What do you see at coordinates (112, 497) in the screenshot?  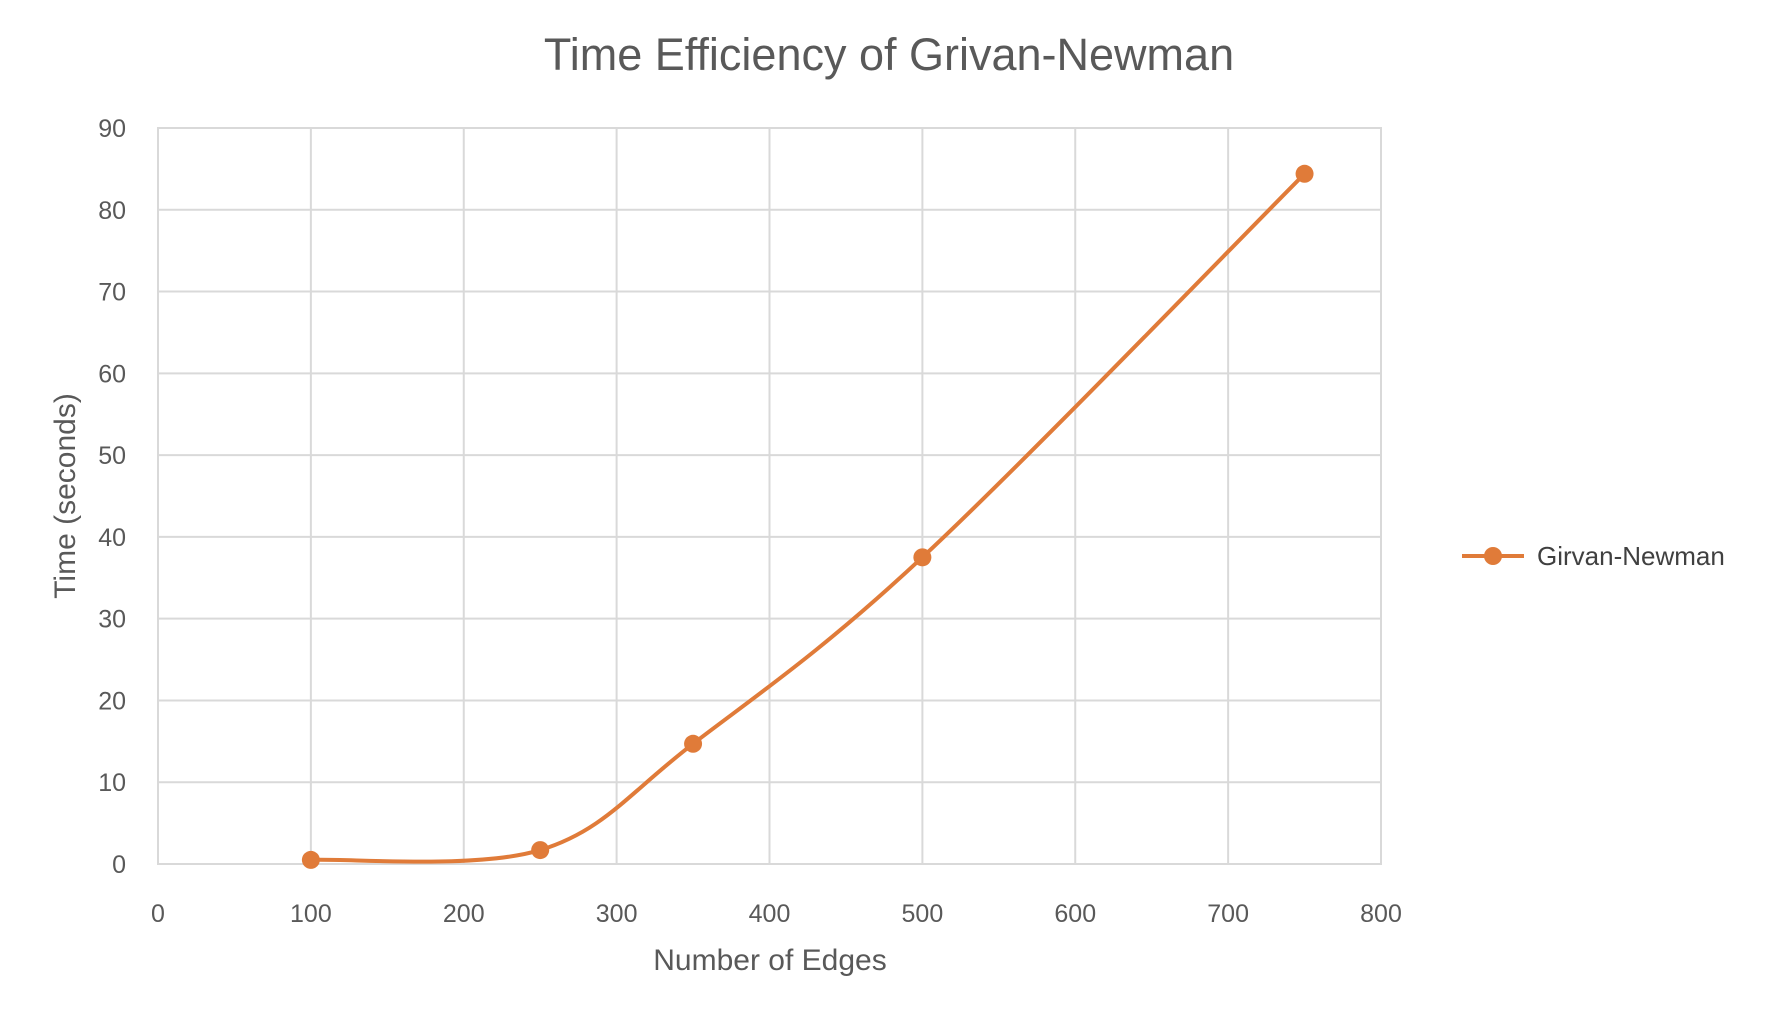 I see `y-axis-ticks: 0 10 20 30 40 50 60 70 80 90` at bounding box center [112, 497].